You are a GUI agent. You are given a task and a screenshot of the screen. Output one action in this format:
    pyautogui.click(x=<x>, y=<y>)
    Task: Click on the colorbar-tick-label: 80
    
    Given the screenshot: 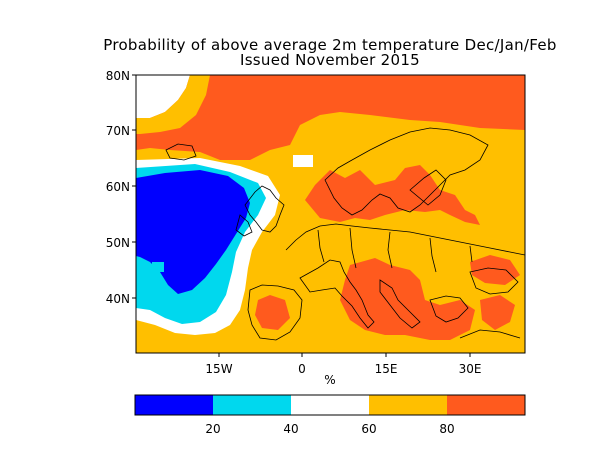 What is the action you would take?
    pyautogui.click(x=446, y=429)
    